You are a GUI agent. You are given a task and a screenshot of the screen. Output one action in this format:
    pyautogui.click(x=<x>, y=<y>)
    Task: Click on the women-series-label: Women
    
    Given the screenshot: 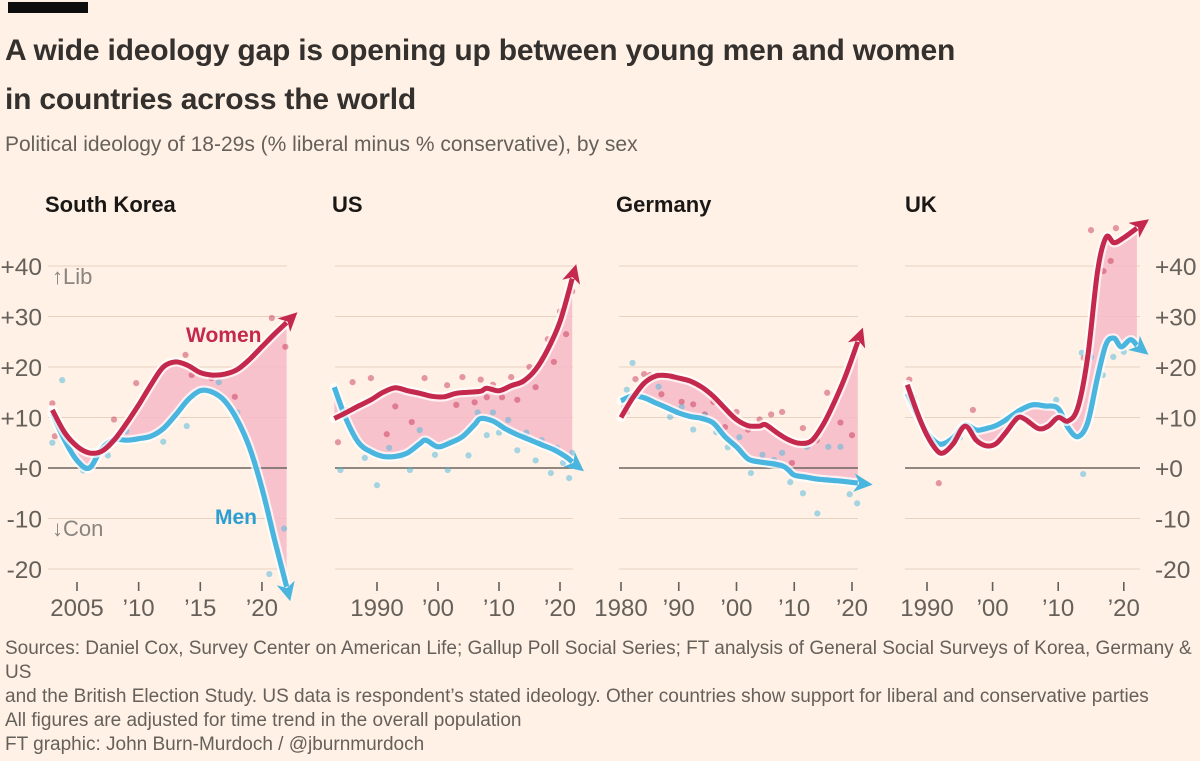 What is the action you would take?
    pyautogui.click(x=224, y=335)
    